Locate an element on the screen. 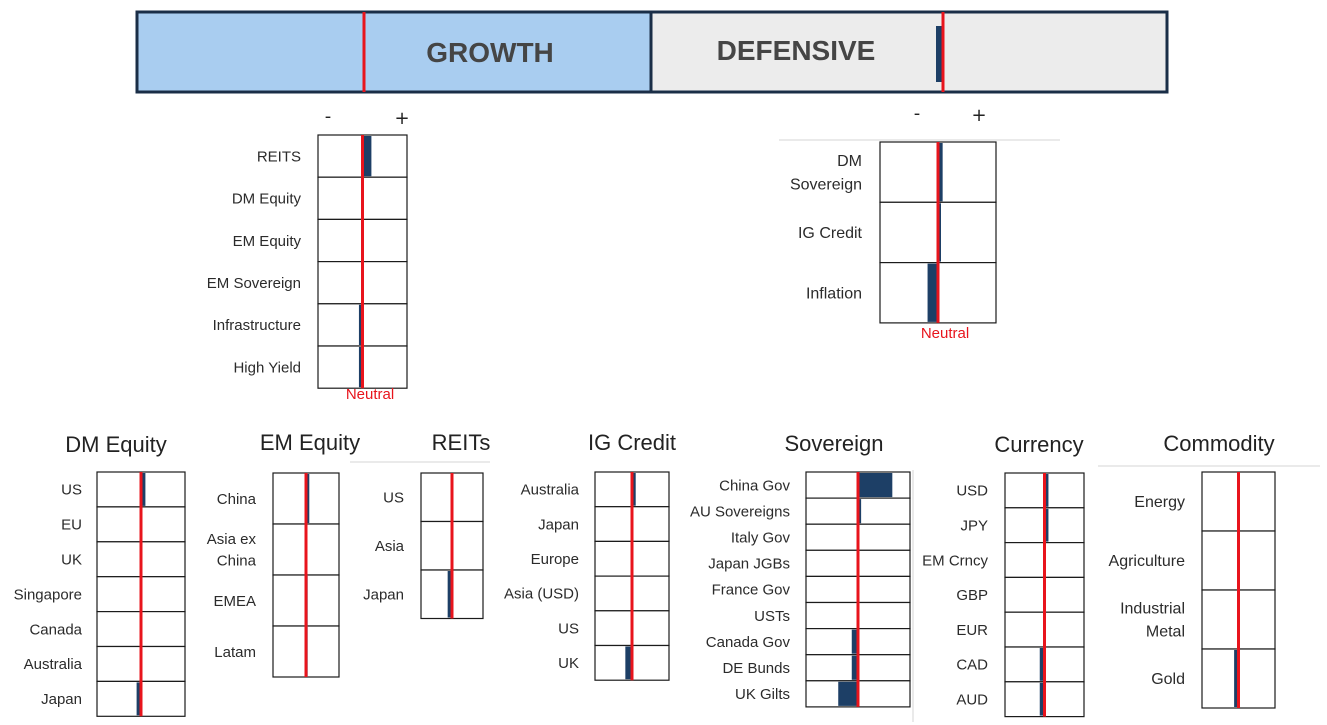 The width and height of the screenshot is (1327, 725). sovereign-title: Sovereign is located at coordinates (833, 443).